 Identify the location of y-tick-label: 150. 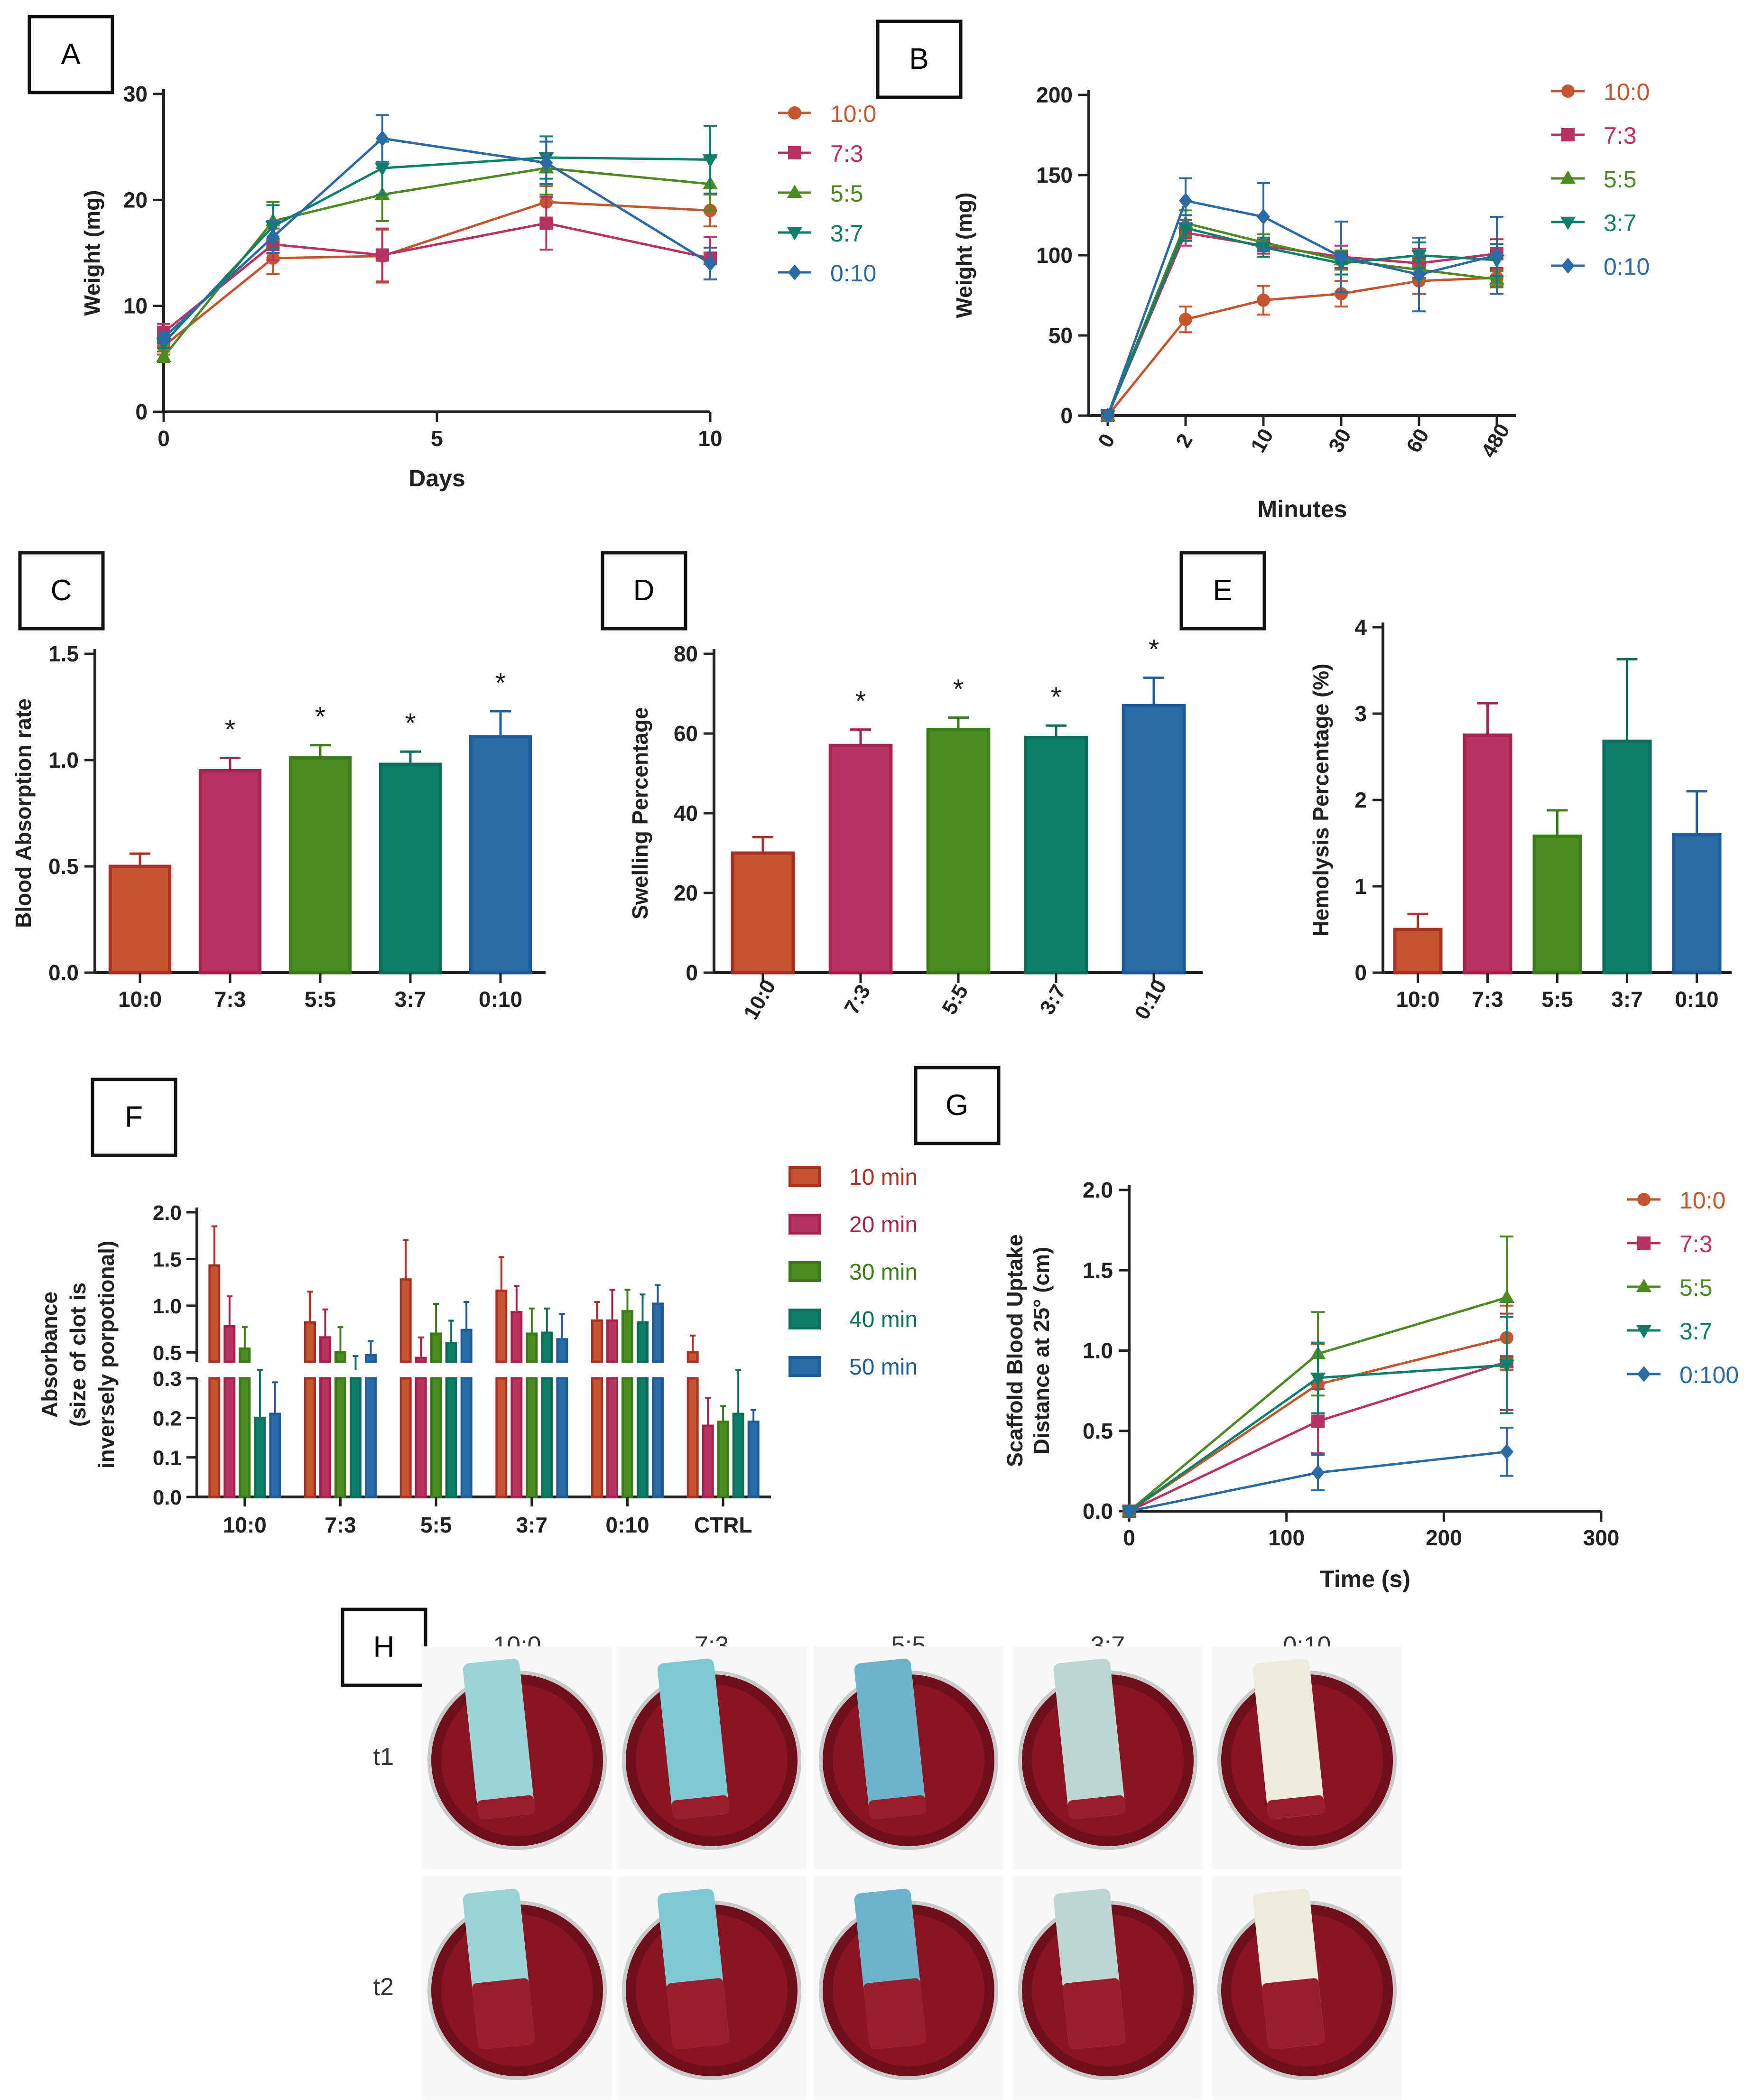
(1055, 175).